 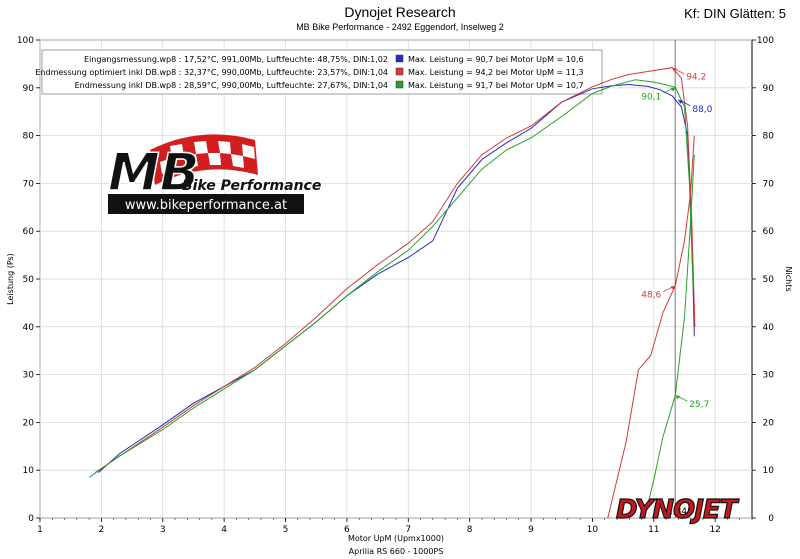 I want to click on annotation-label: 88,0, so click(x=702, y=110).